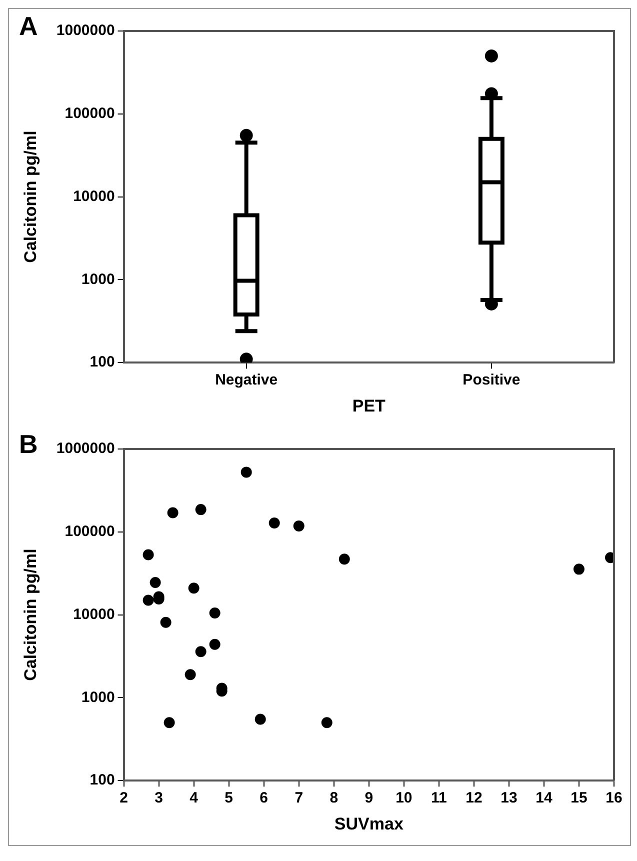 The width and height of the screenshot is (637, 861). I want to click on x-tick-label: 9, so click(369, 798).